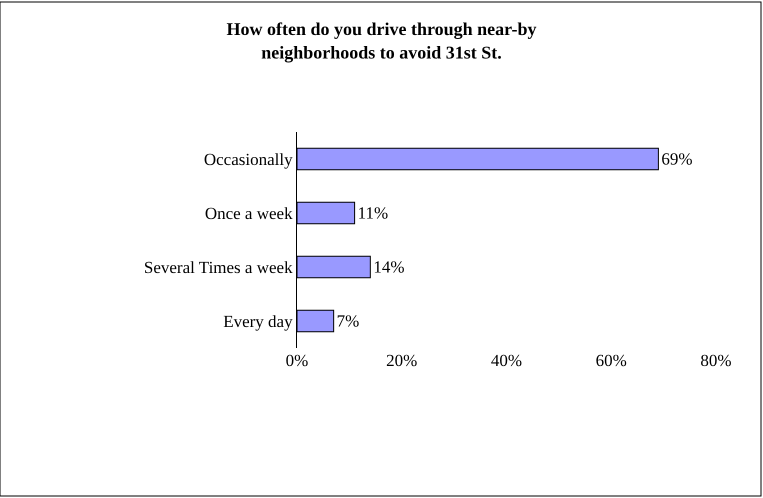  I want to click on data-label: 14%, so click(388, 267).